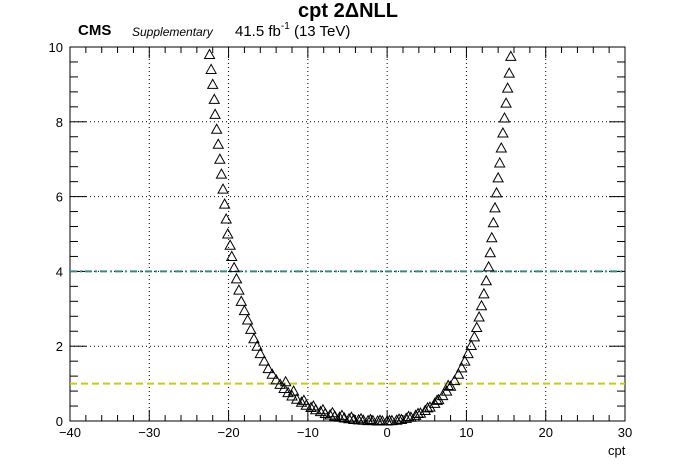 The image size is (696, 472). What do you see at coordinates (308, 432) in the screenshot?
I see `x-tick-label: −10` at bounding box center [308, 432].